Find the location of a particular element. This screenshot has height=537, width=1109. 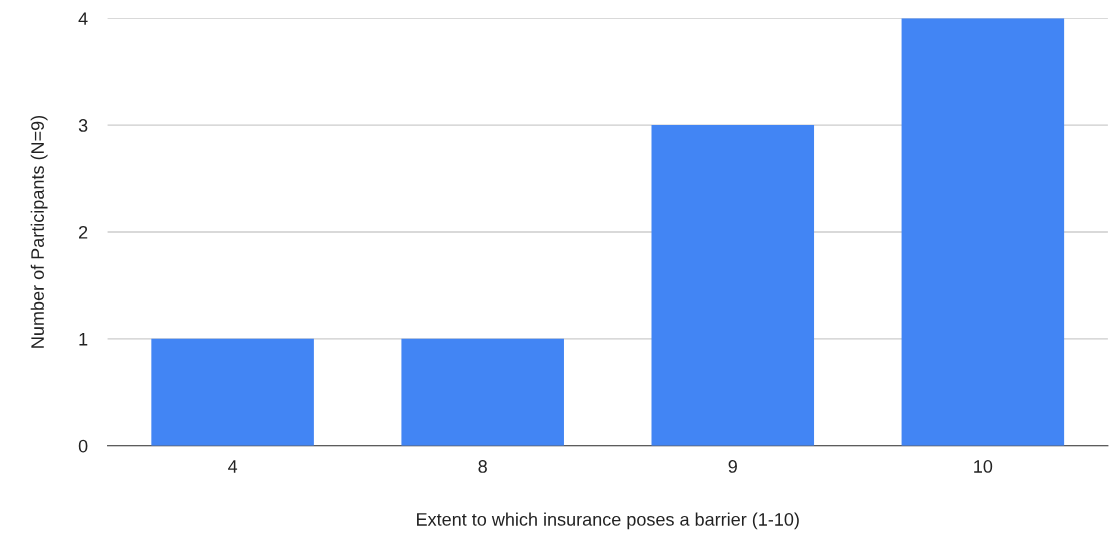

y-tick-label: 1 is located at coordinates (83, 339).